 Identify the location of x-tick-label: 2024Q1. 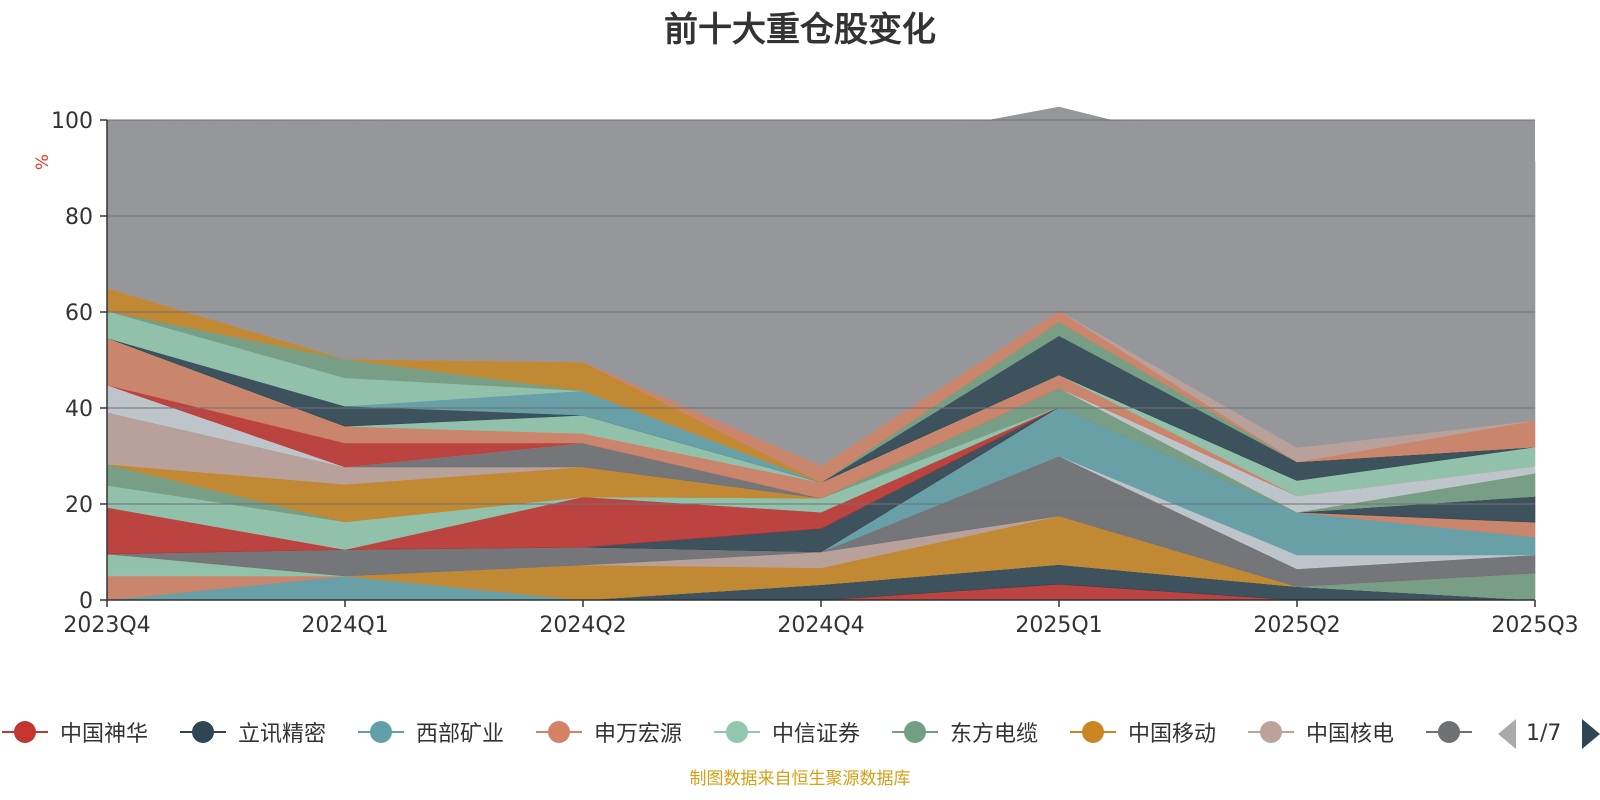
(344, 625).